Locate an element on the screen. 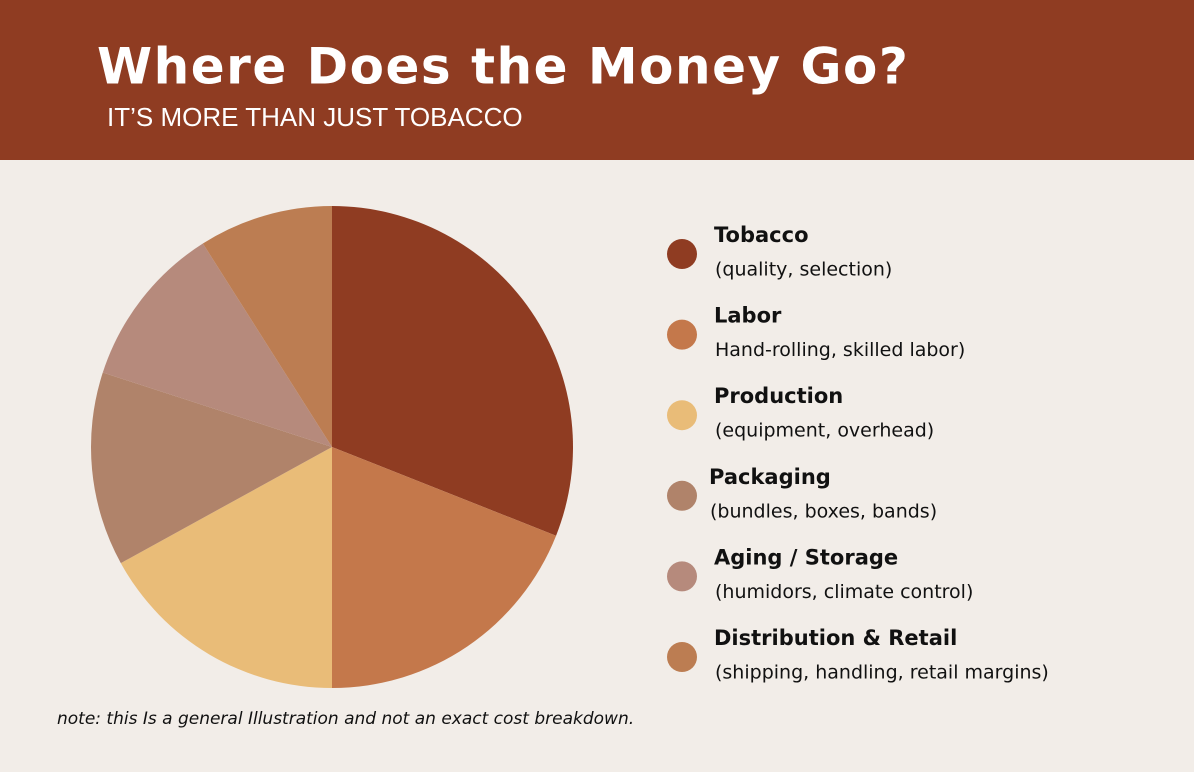 The width and height of the screenshot is (1194, 772). legend-description: (bundles, boxes, bands) is located at coordinates (823, 511).